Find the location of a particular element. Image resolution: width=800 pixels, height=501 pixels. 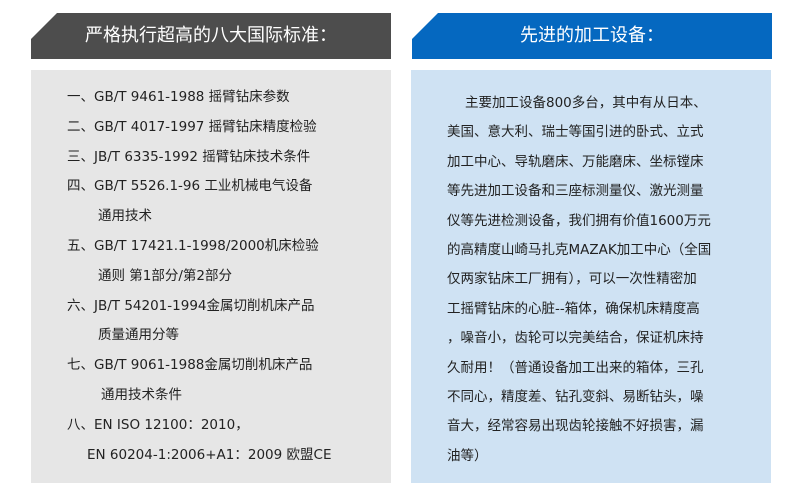

standard-item: 通则 第1部分/第2部分 is located at coordinates (165, 275).